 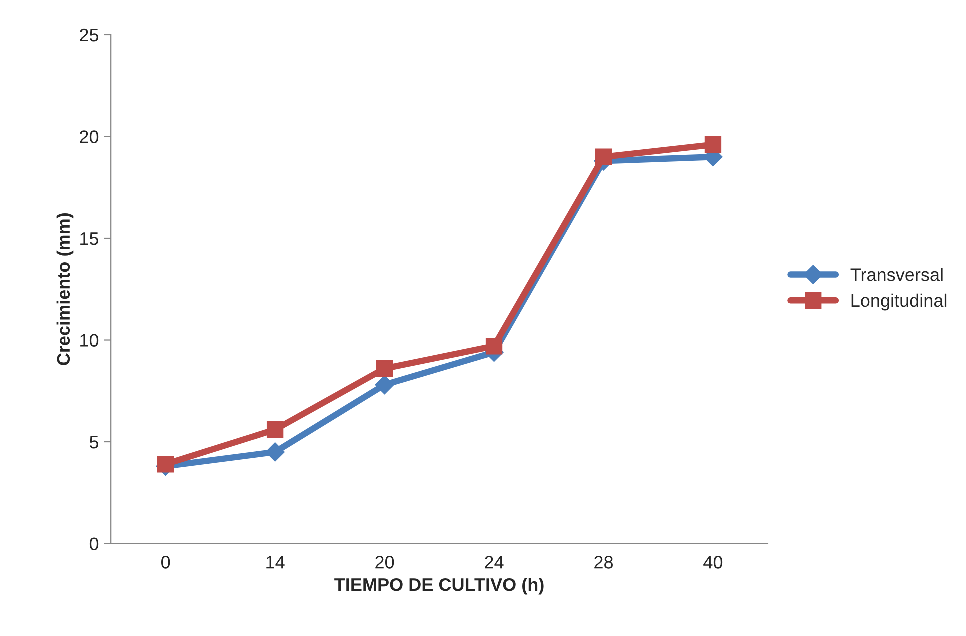 What do you see at coordinates (89, 137) in the screenshot?
I see `y-tick-label: 20` at bounding box center [89, 137].